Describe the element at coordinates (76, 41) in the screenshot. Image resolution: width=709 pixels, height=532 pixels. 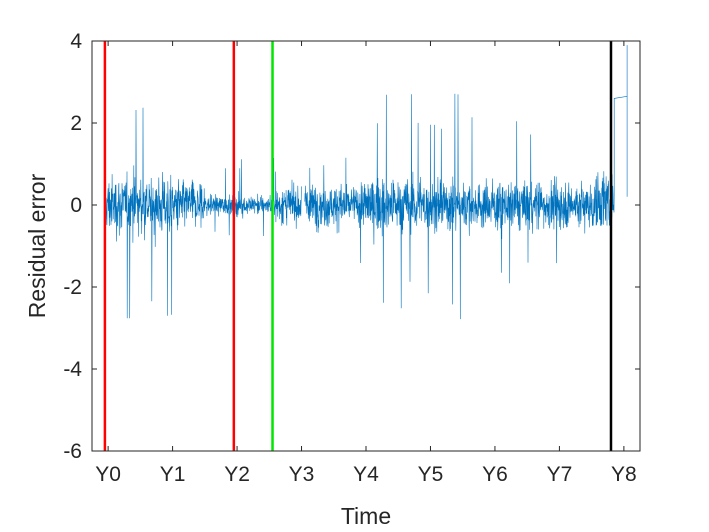
I see `y-tick-label: 4` at that location.